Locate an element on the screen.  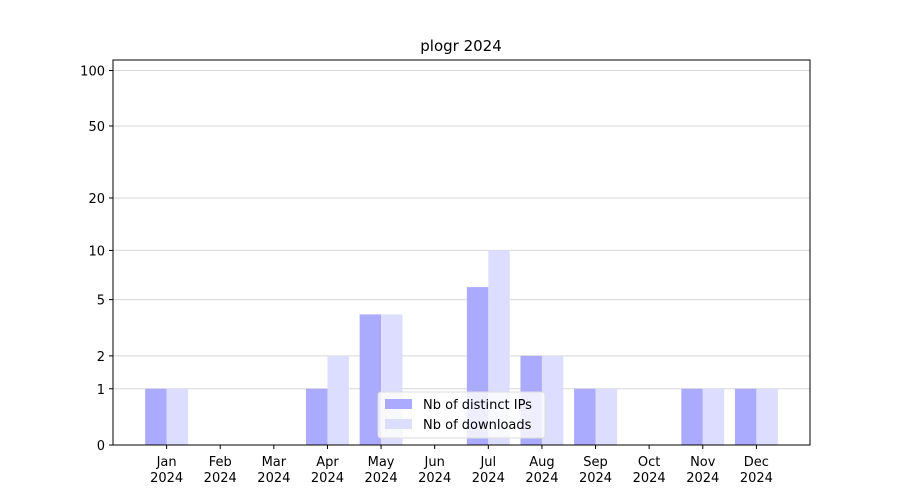
x-tick-label: Sep 2024 is located at coordinates (595, 470).